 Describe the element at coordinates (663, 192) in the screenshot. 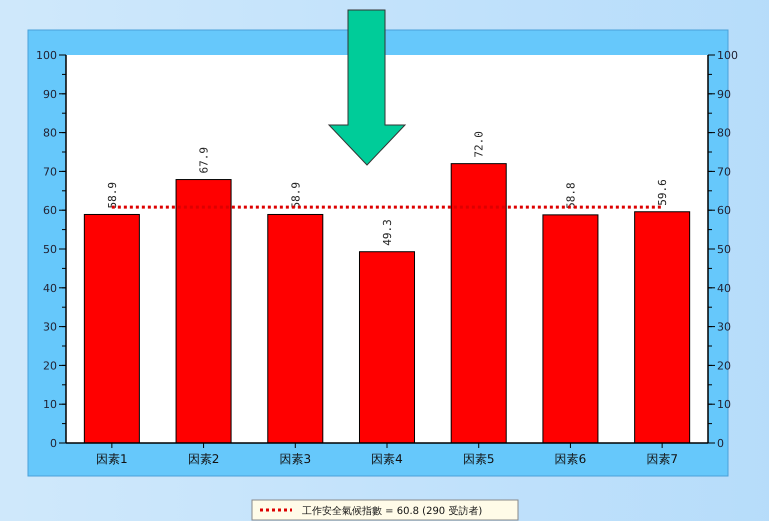

I see `data-label: 59.6` at that location.